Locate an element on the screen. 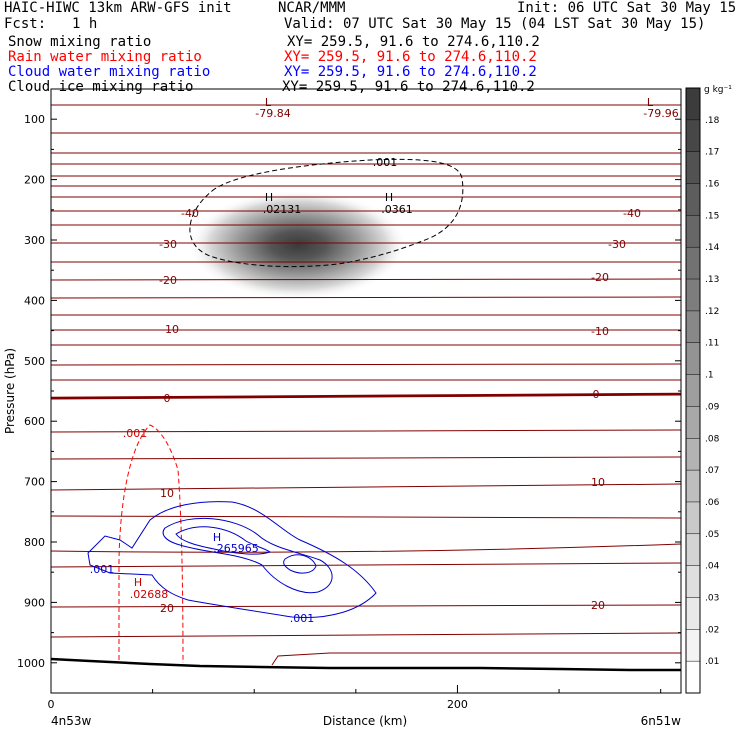 The image size is (740, 740). colorbar-tick-label: .07 is located at coordinates (712, 471).